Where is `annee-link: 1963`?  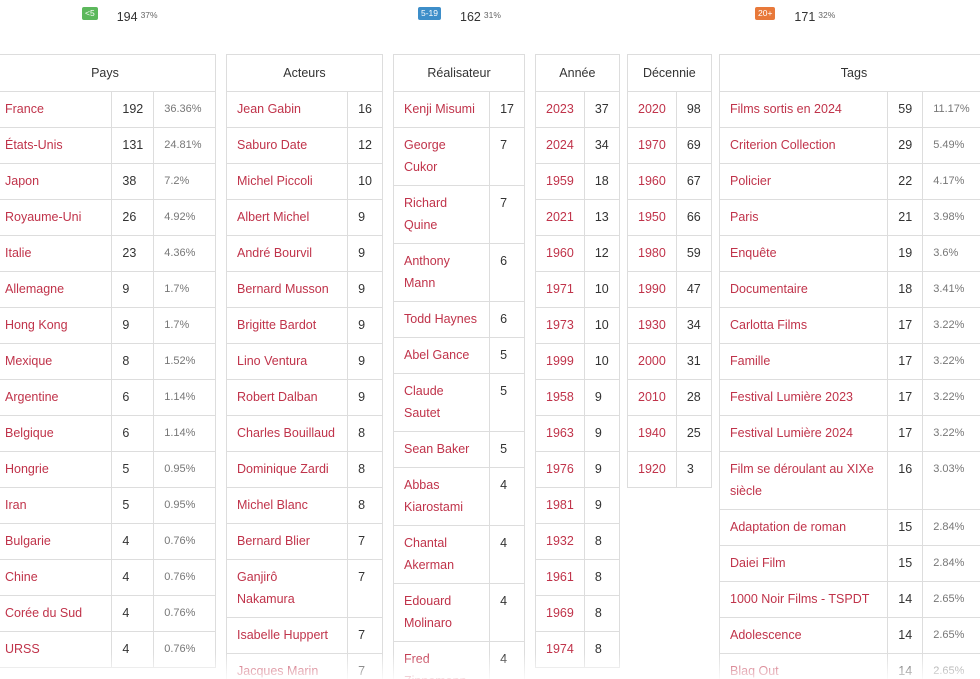
annee-link: 1963 is located at coordinates (560, 433).